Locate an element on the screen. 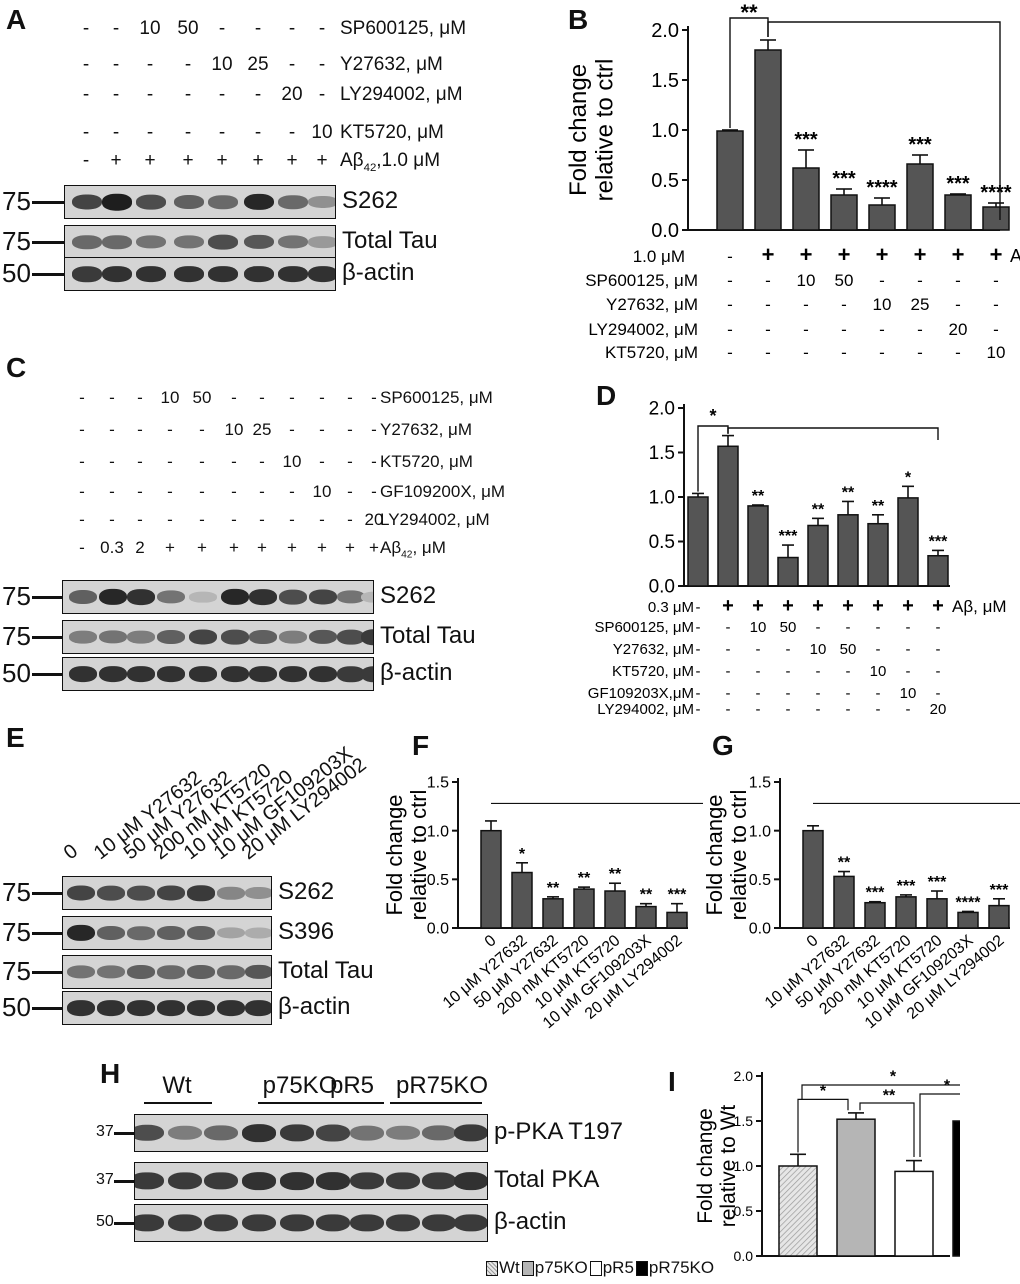 The width and height of the screenshot is (1020, 1284). condition-value: 50 is located at coordinates (788, 627).